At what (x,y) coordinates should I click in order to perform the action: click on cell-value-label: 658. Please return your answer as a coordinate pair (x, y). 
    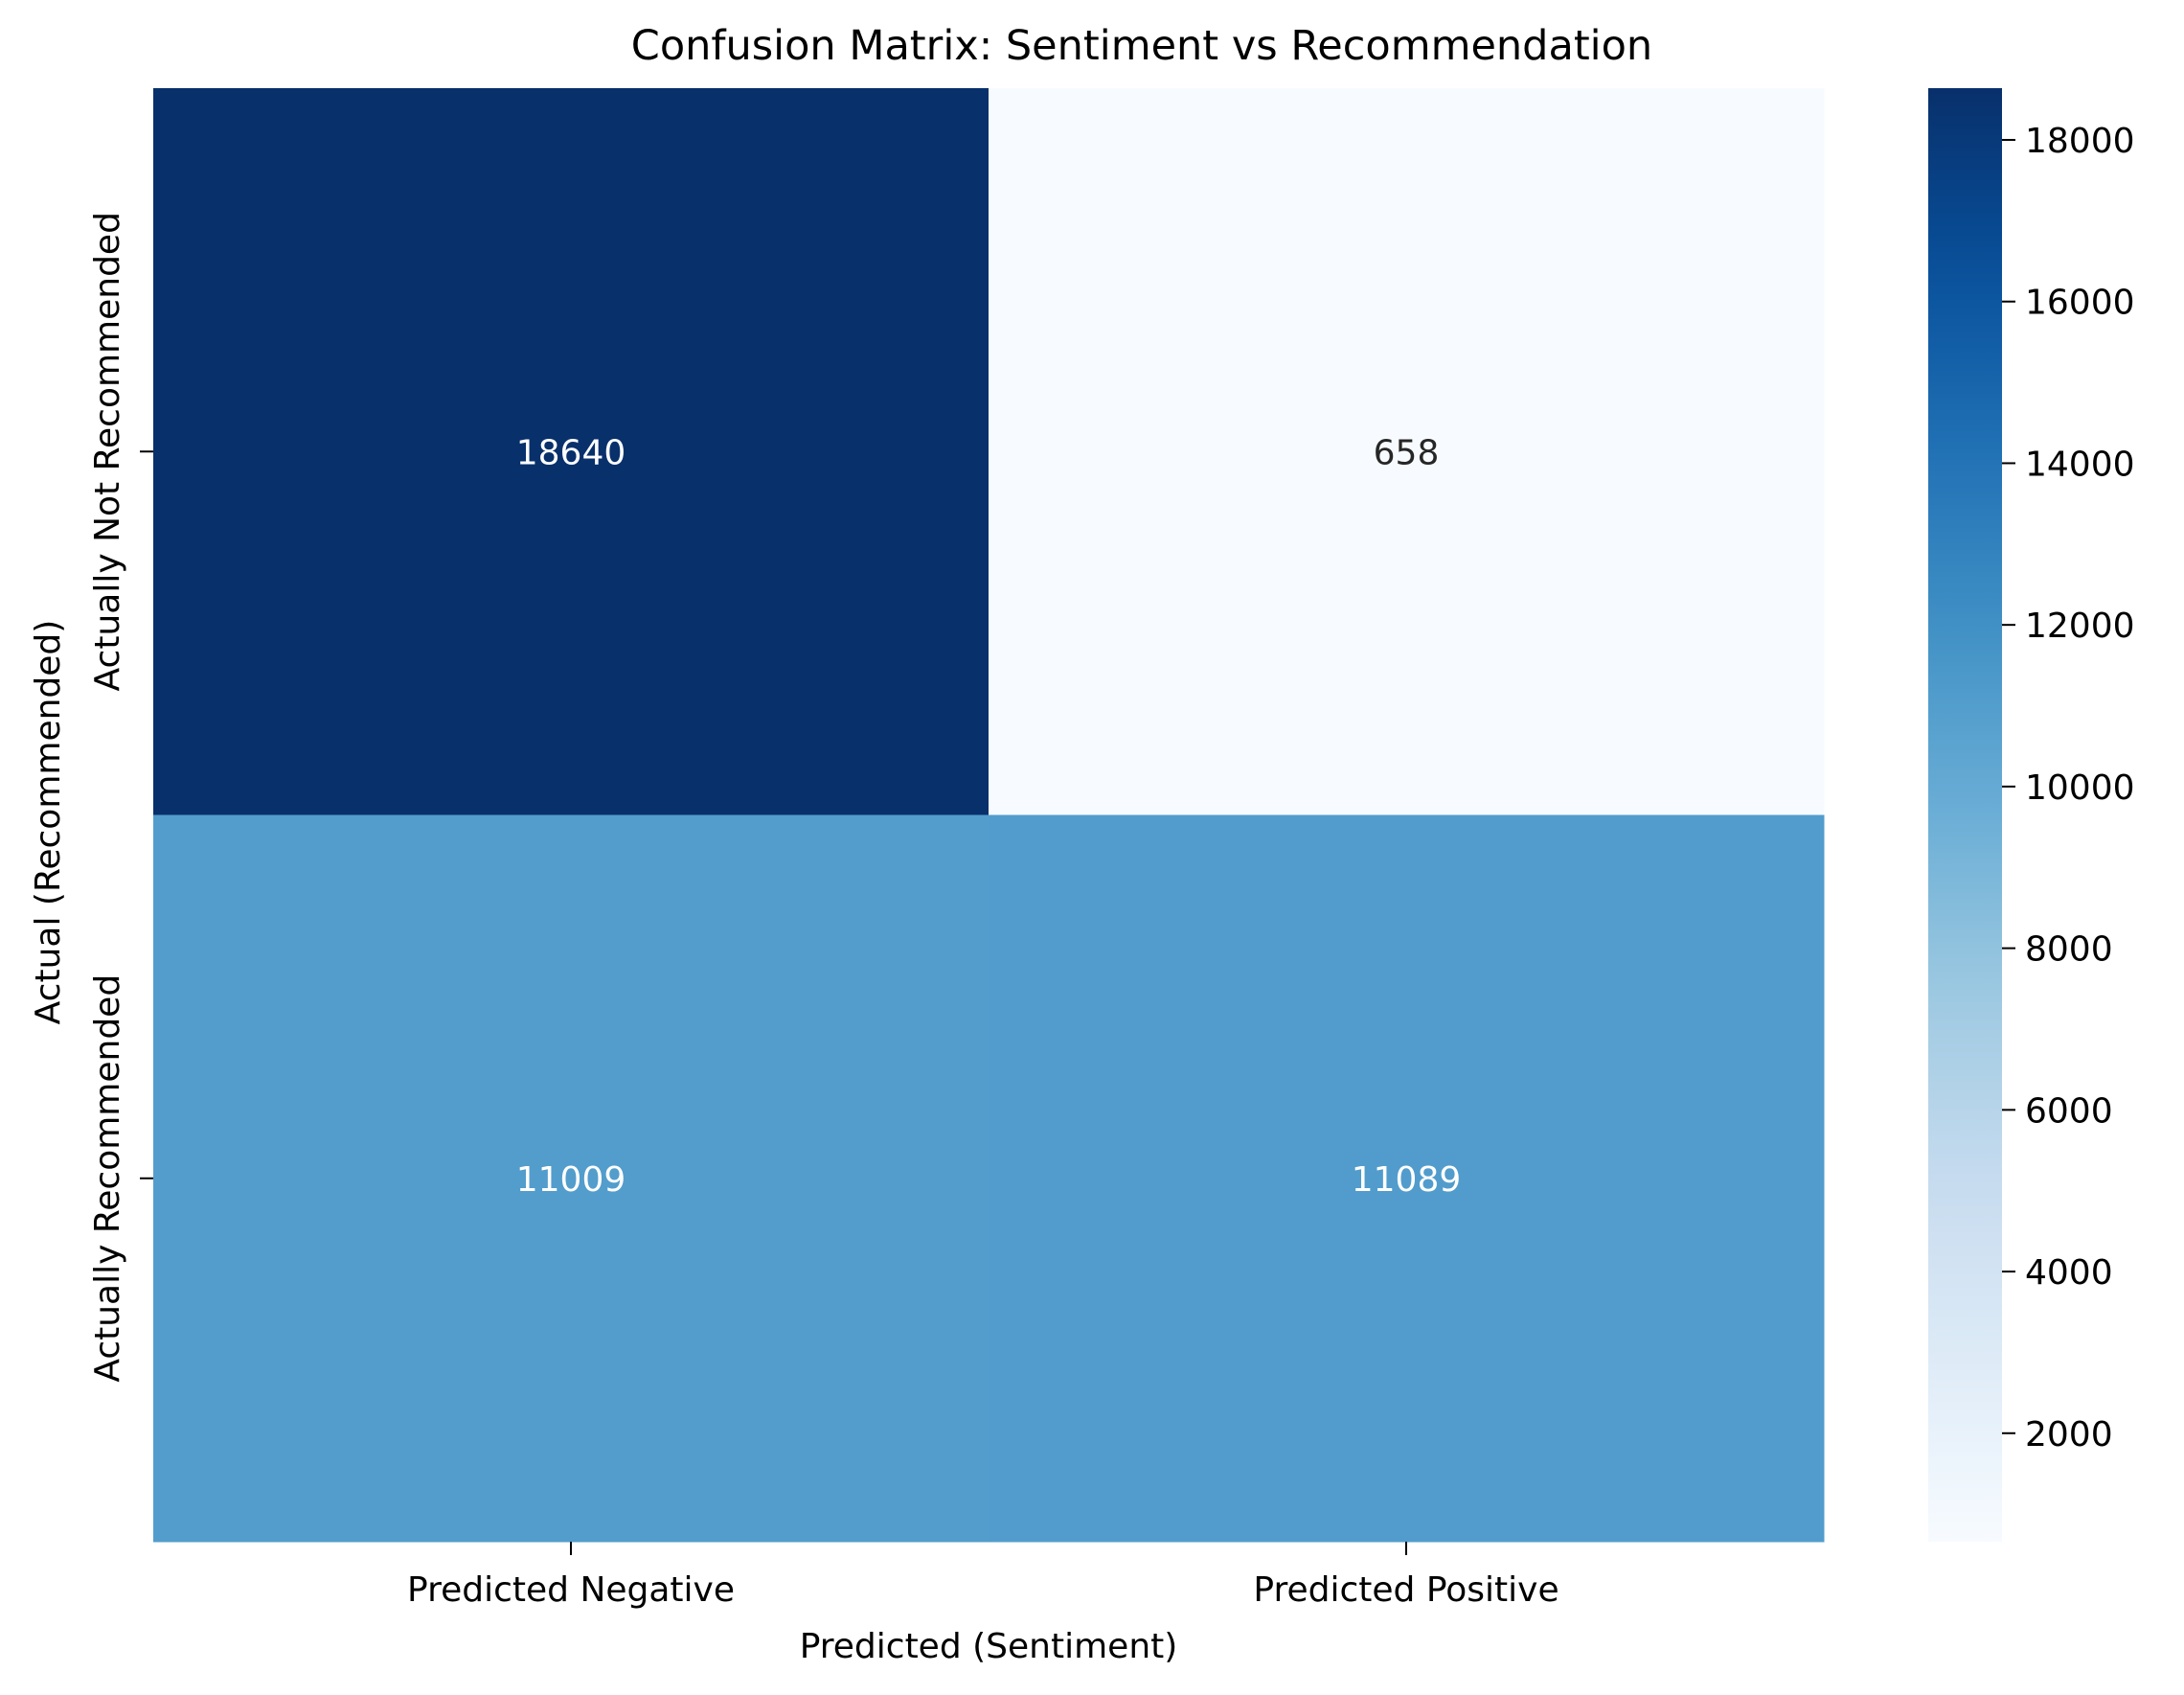
    Looking at the image, I should click on (1407, 453).